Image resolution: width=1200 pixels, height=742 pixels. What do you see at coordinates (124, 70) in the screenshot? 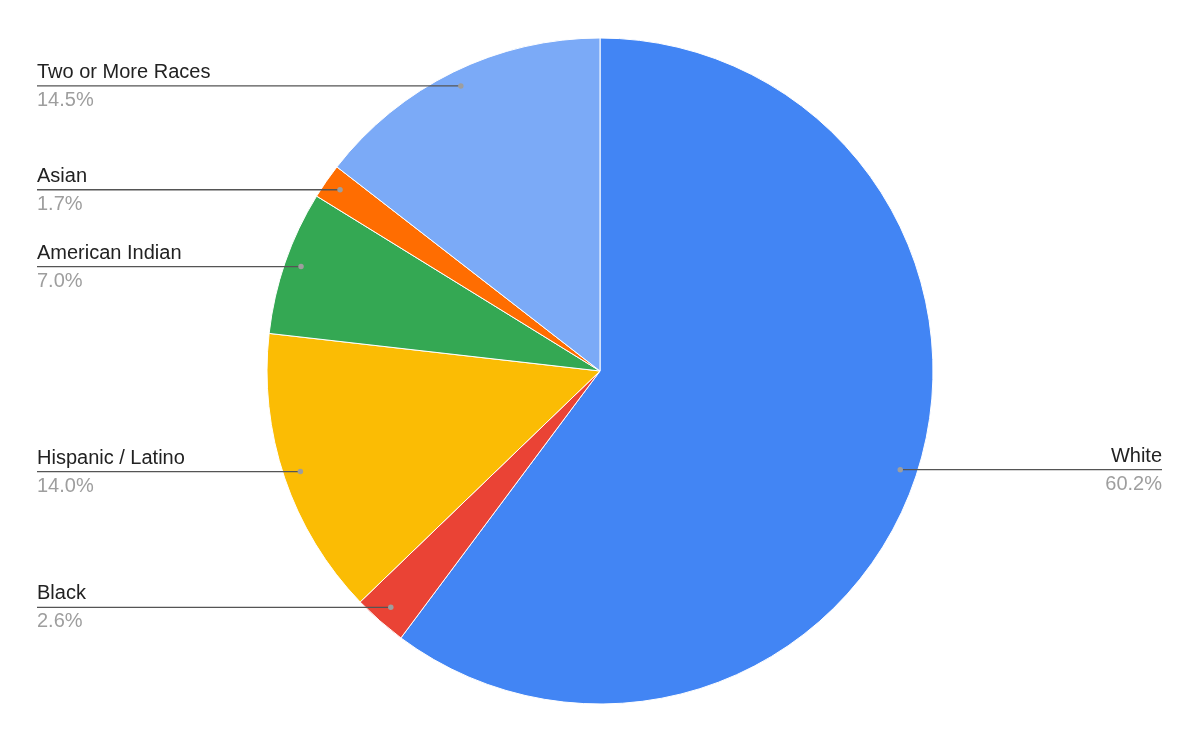
I see `slice-label: Two or More Races` at bounding box center [124, 70].